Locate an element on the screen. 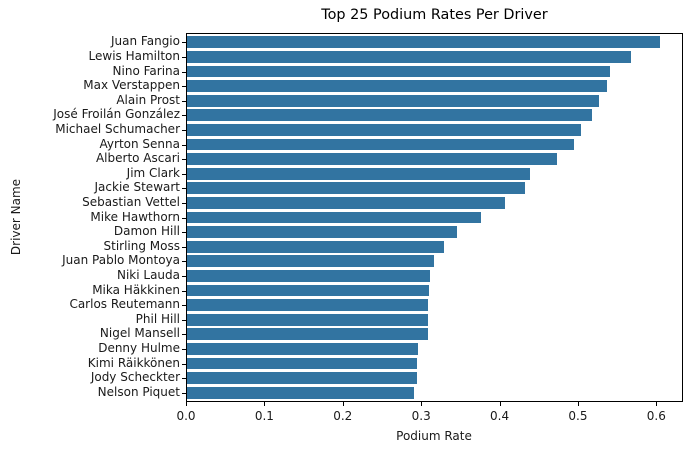 The image size is (692, 455). y-tick-label: Michael Schumacher is located at coordinates (117, 128).